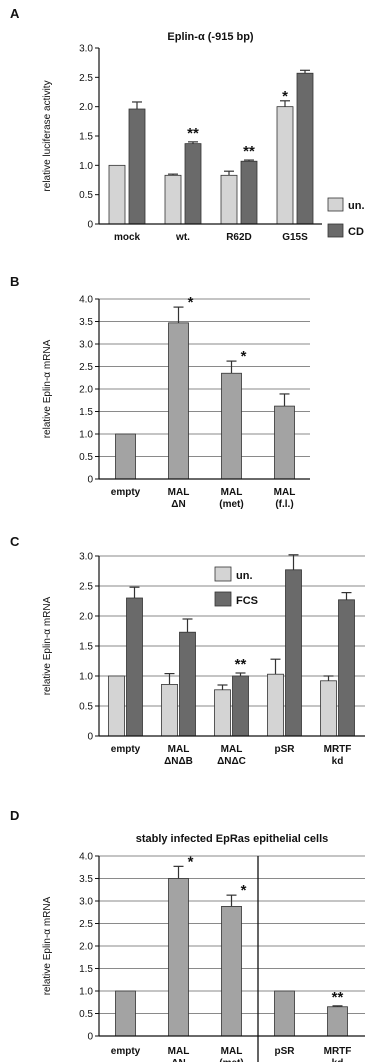 This screenshot has height=1062, width=365. Describe the element at coordinates (241, 664) in the screenshot. I see `panel-c-significance-marker: **` at that location.